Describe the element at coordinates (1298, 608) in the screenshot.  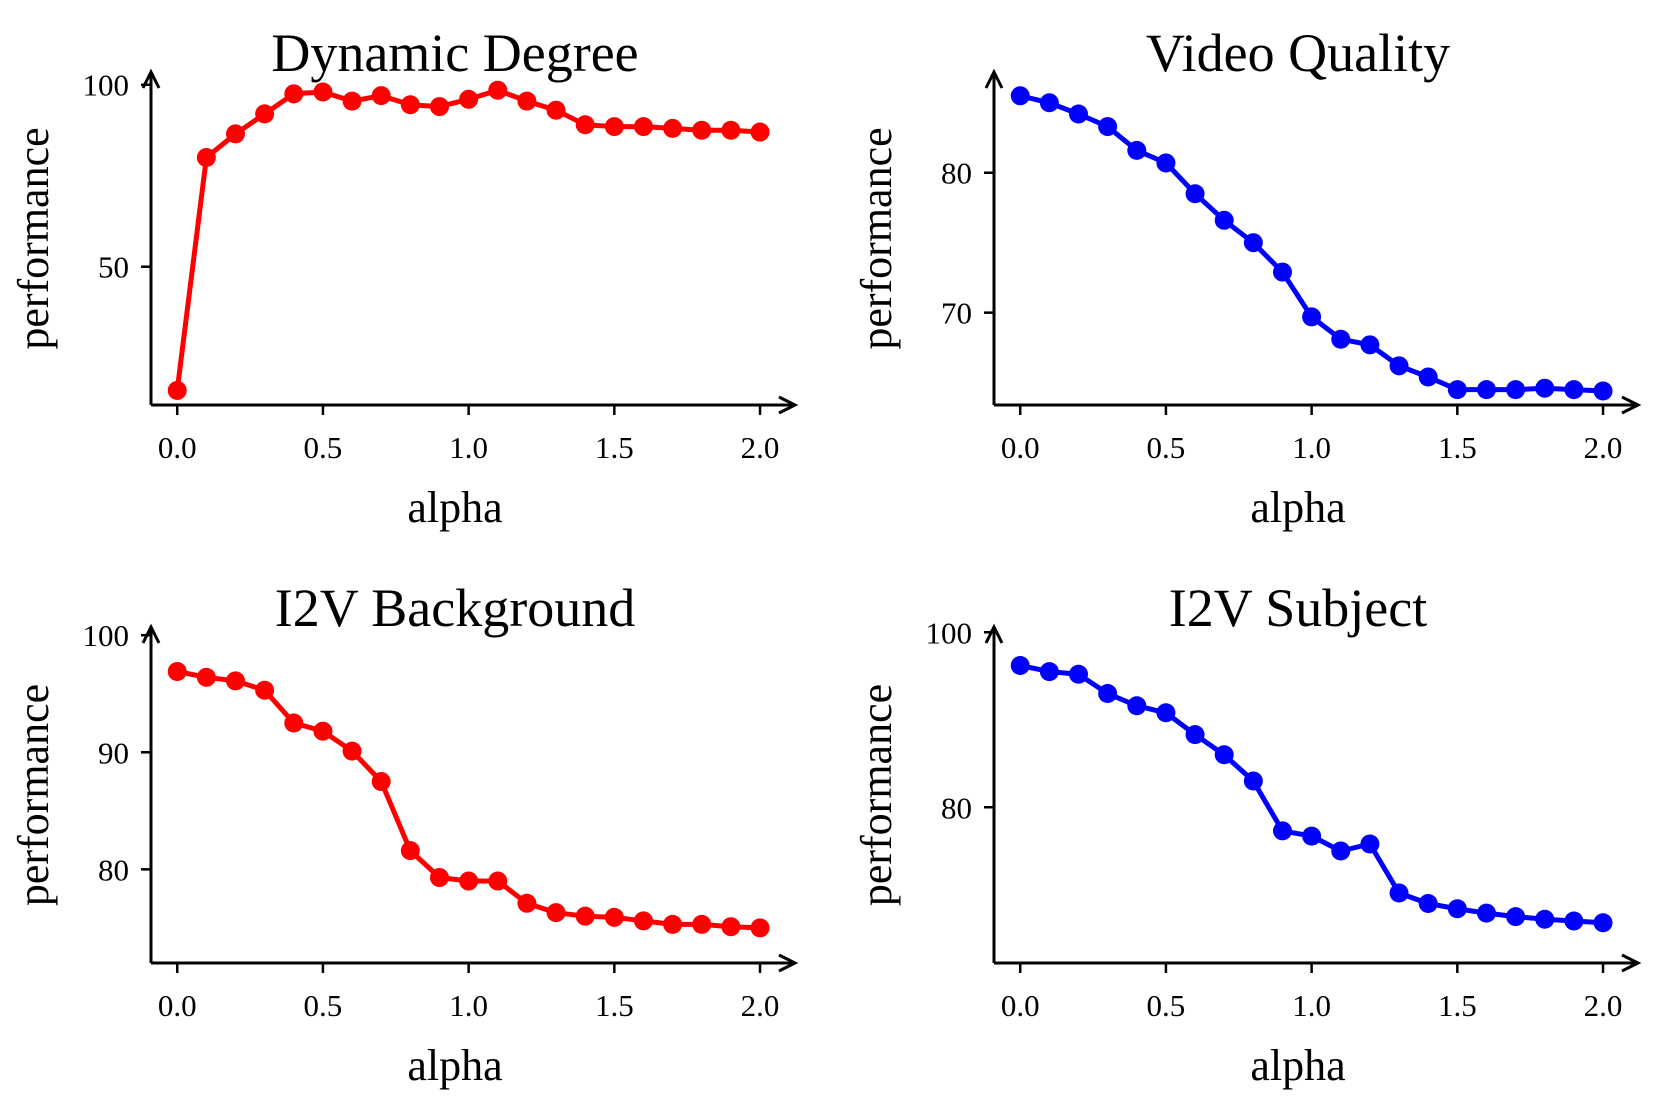
I see `chart-title: I2V Subject` at that location.